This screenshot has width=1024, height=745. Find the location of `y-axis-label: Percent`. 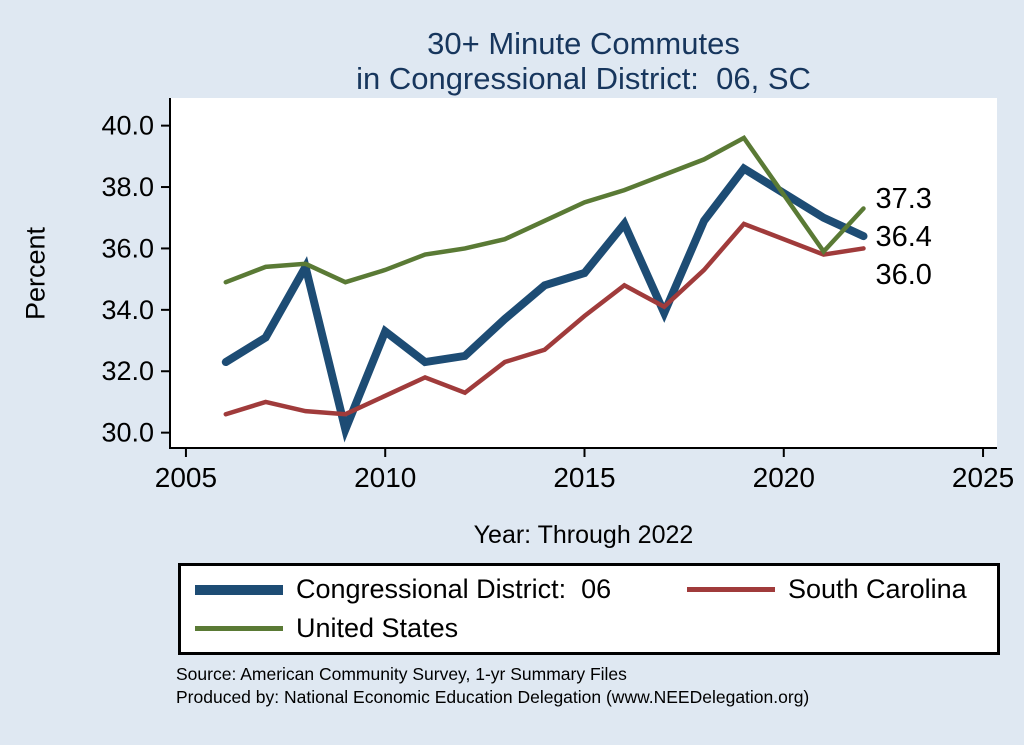

y-axis-label: Percent is located at coordinates (35, 273).